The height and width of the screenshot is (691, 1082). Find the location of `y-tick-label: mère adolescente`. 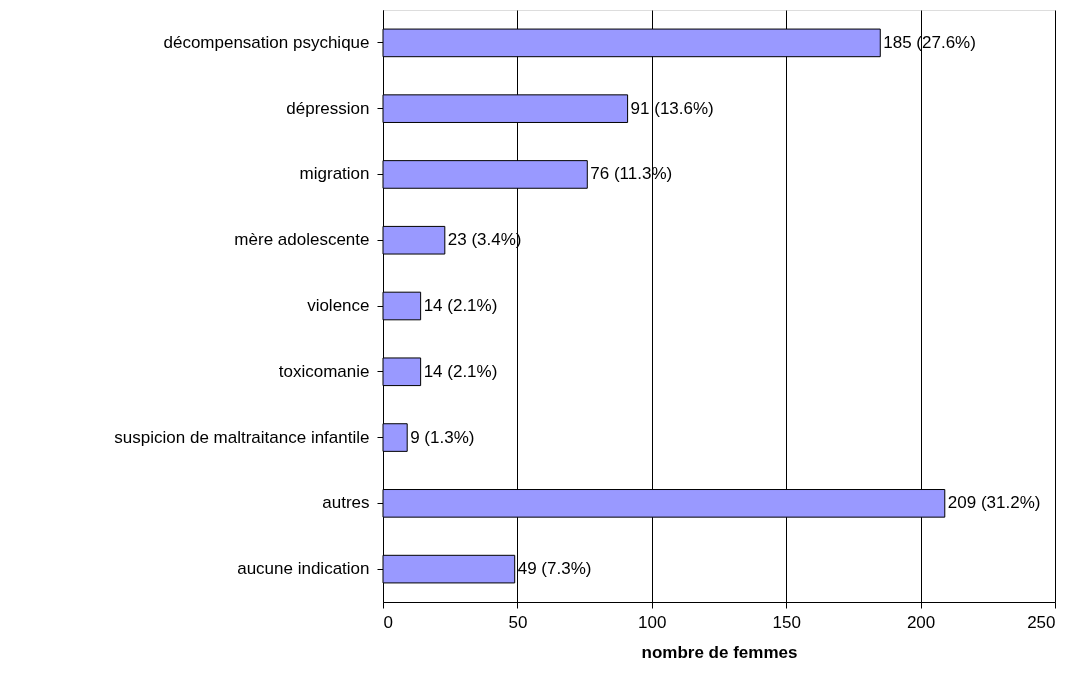

y-tick-label: mère adolescente is located at coordinates (302, 240).